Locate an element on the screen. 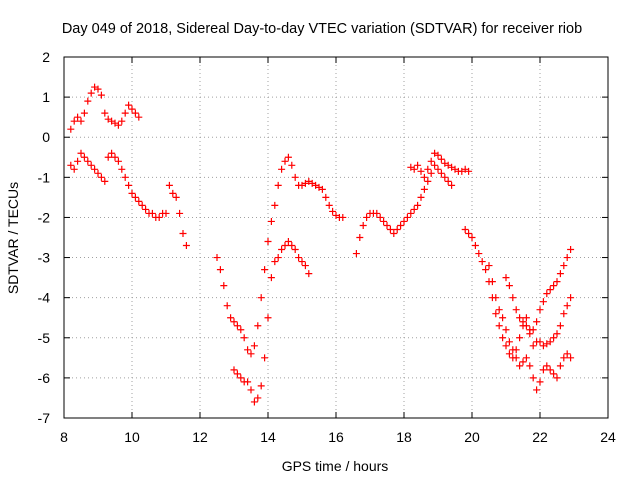  x-tick-label: 18 is located at coordinates (404, 437).